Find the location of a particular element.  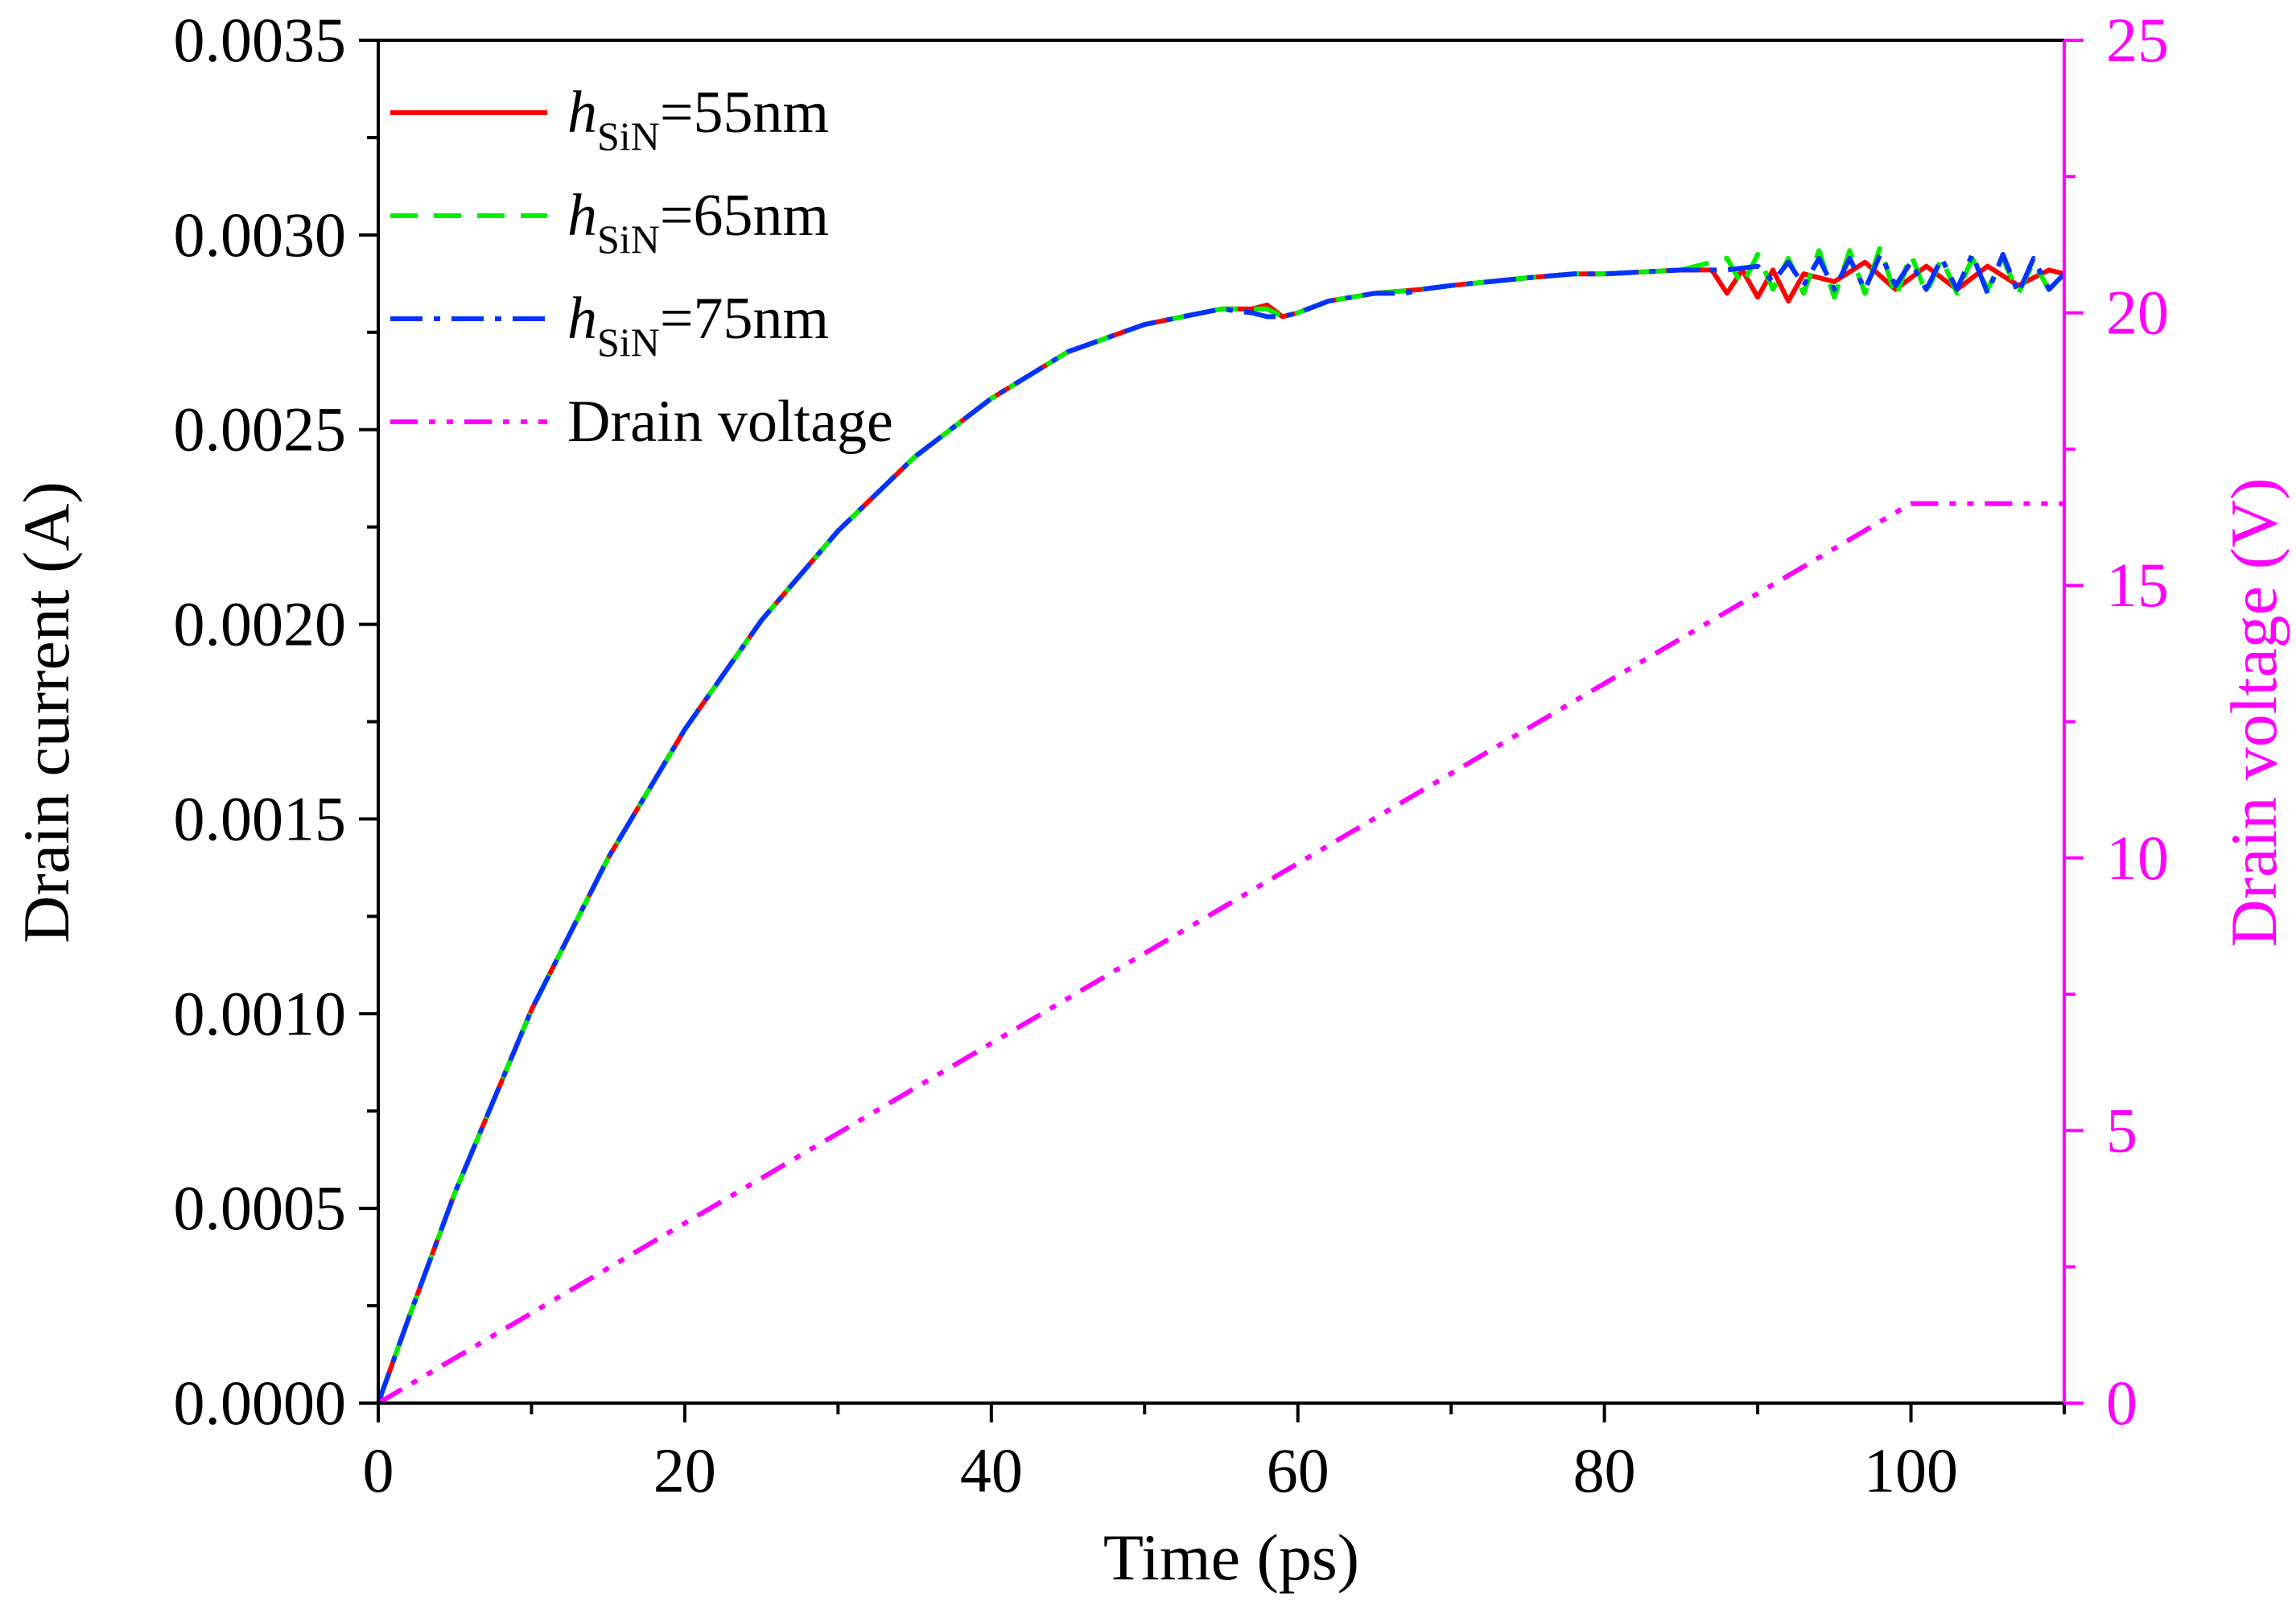

y-right-tick-label: 15 is located at coordinates (2137, 585).